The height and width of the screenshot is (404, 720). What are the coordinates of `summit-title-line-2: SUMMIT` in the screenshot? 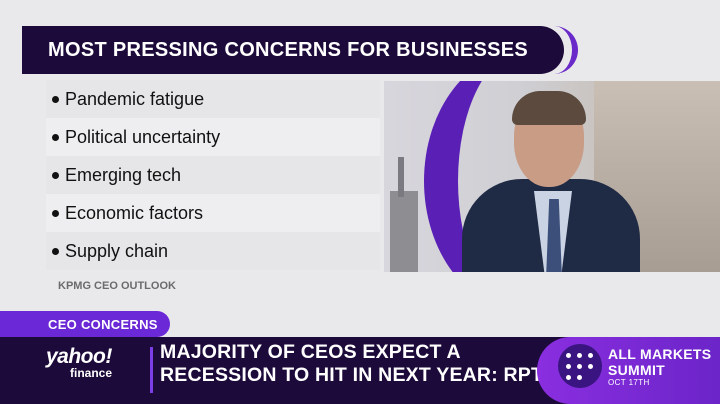 It's located at (637, 370).